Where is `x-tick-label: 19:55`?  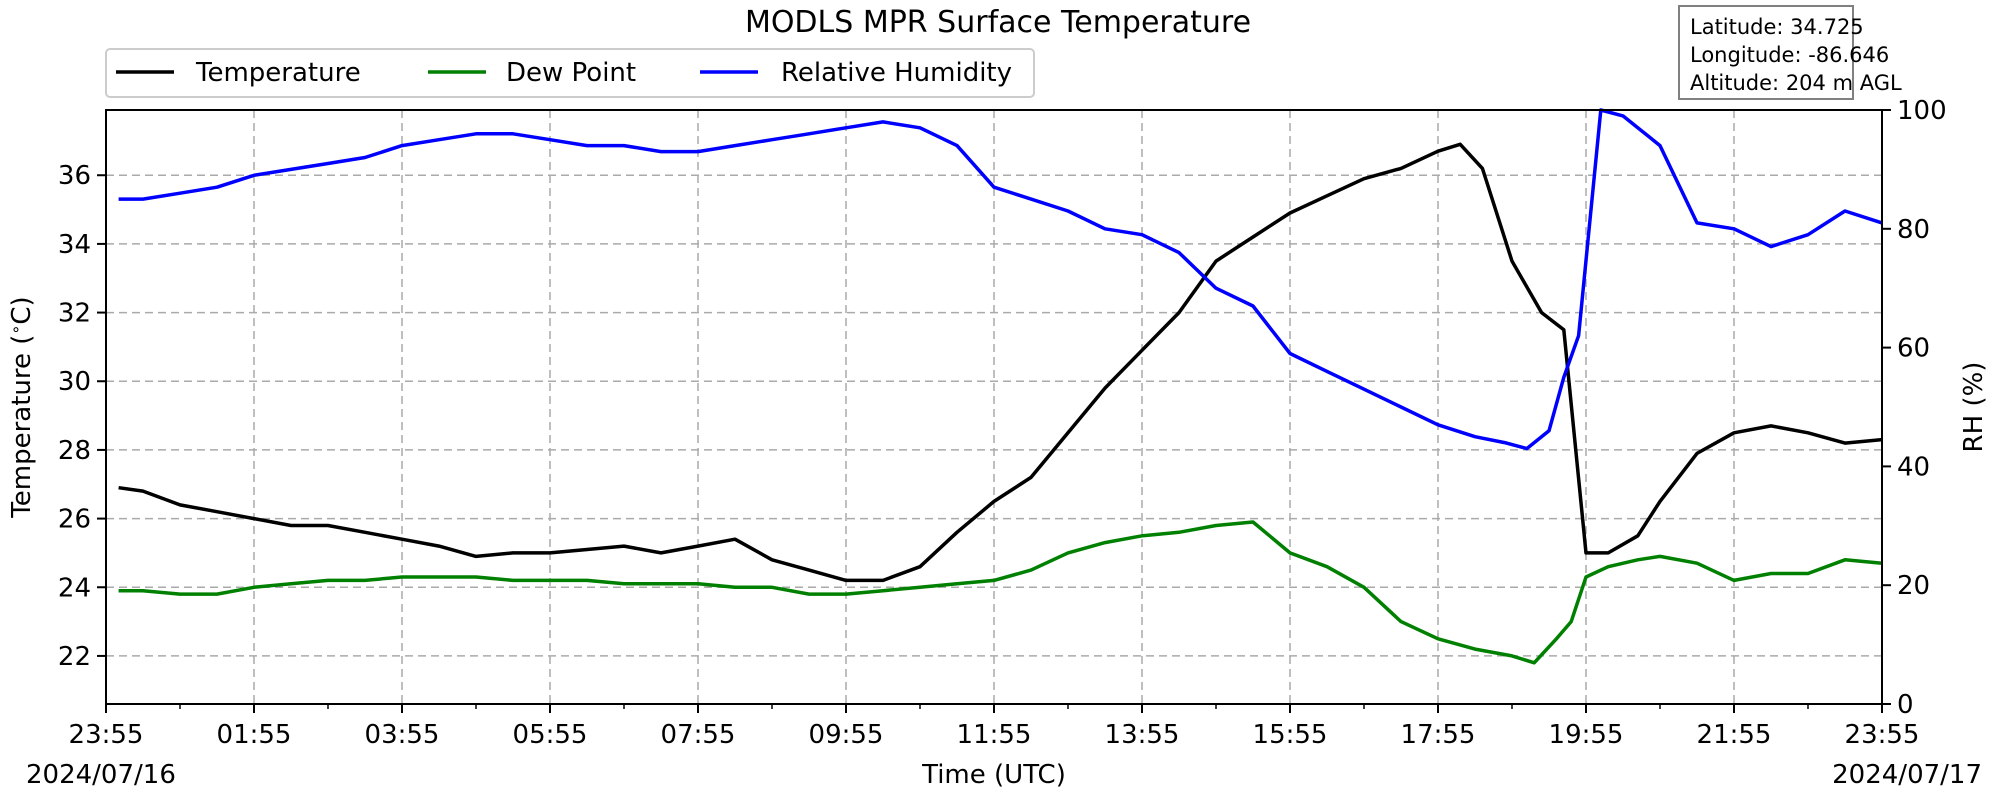 x-tick-label: 19:55 is located at coordinates (1586, 735).